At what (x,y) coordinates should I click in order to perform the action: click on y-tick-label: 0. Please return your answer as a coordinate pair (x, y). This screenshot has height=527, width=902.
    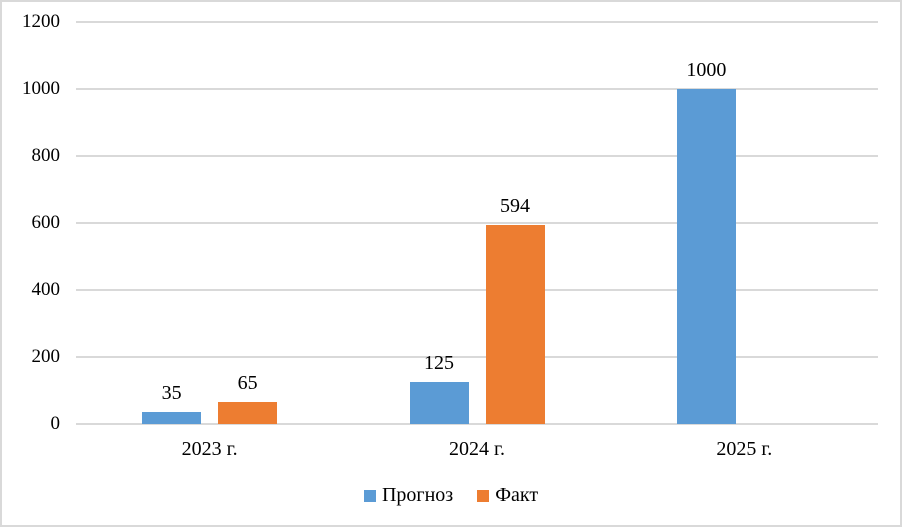
    Looking at the image, I should click on (55, 423).